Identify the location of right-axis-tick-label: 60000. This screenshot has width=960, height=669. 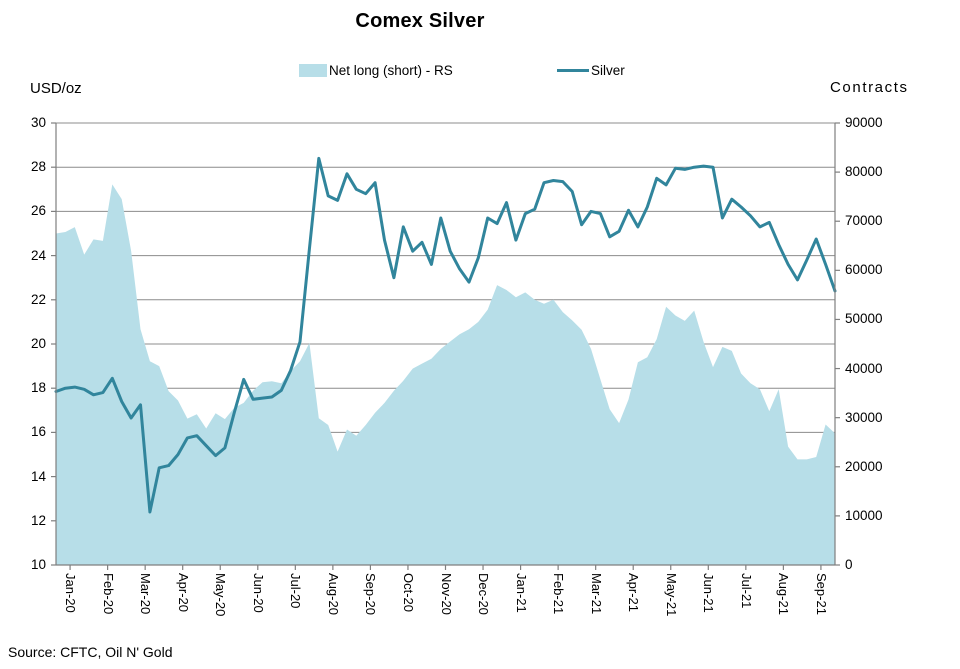
(864, 270).